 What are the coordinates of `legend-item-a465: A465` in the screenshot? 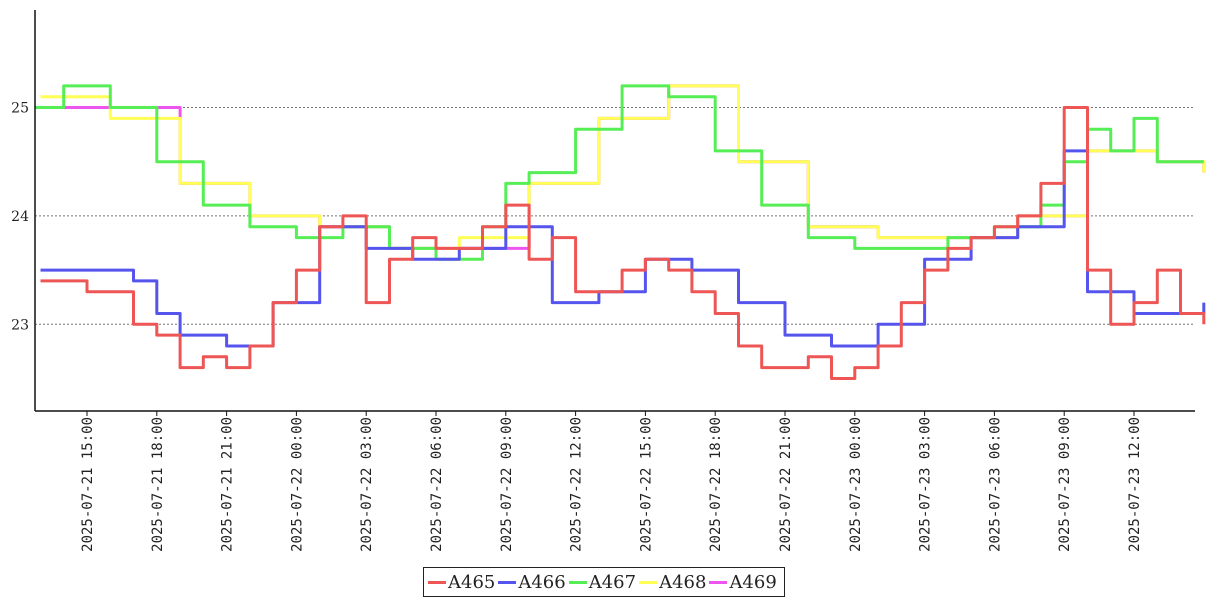 It's located at (461, 582).